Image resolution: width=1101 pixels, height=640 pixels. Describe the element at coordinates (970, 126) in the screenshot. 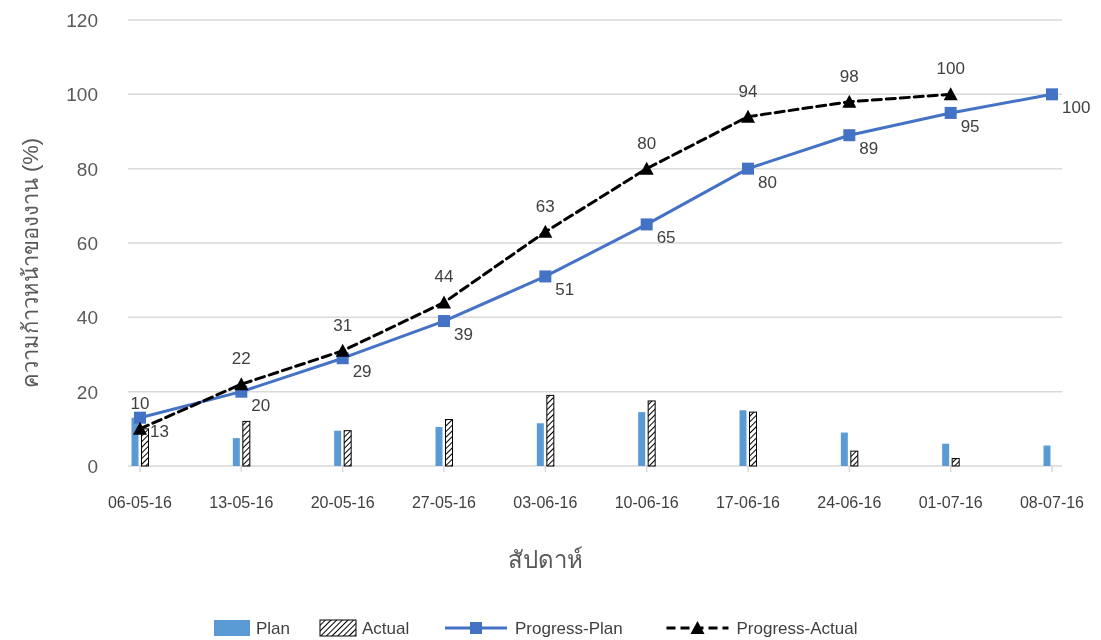

I see `data-label: 95` at that location.